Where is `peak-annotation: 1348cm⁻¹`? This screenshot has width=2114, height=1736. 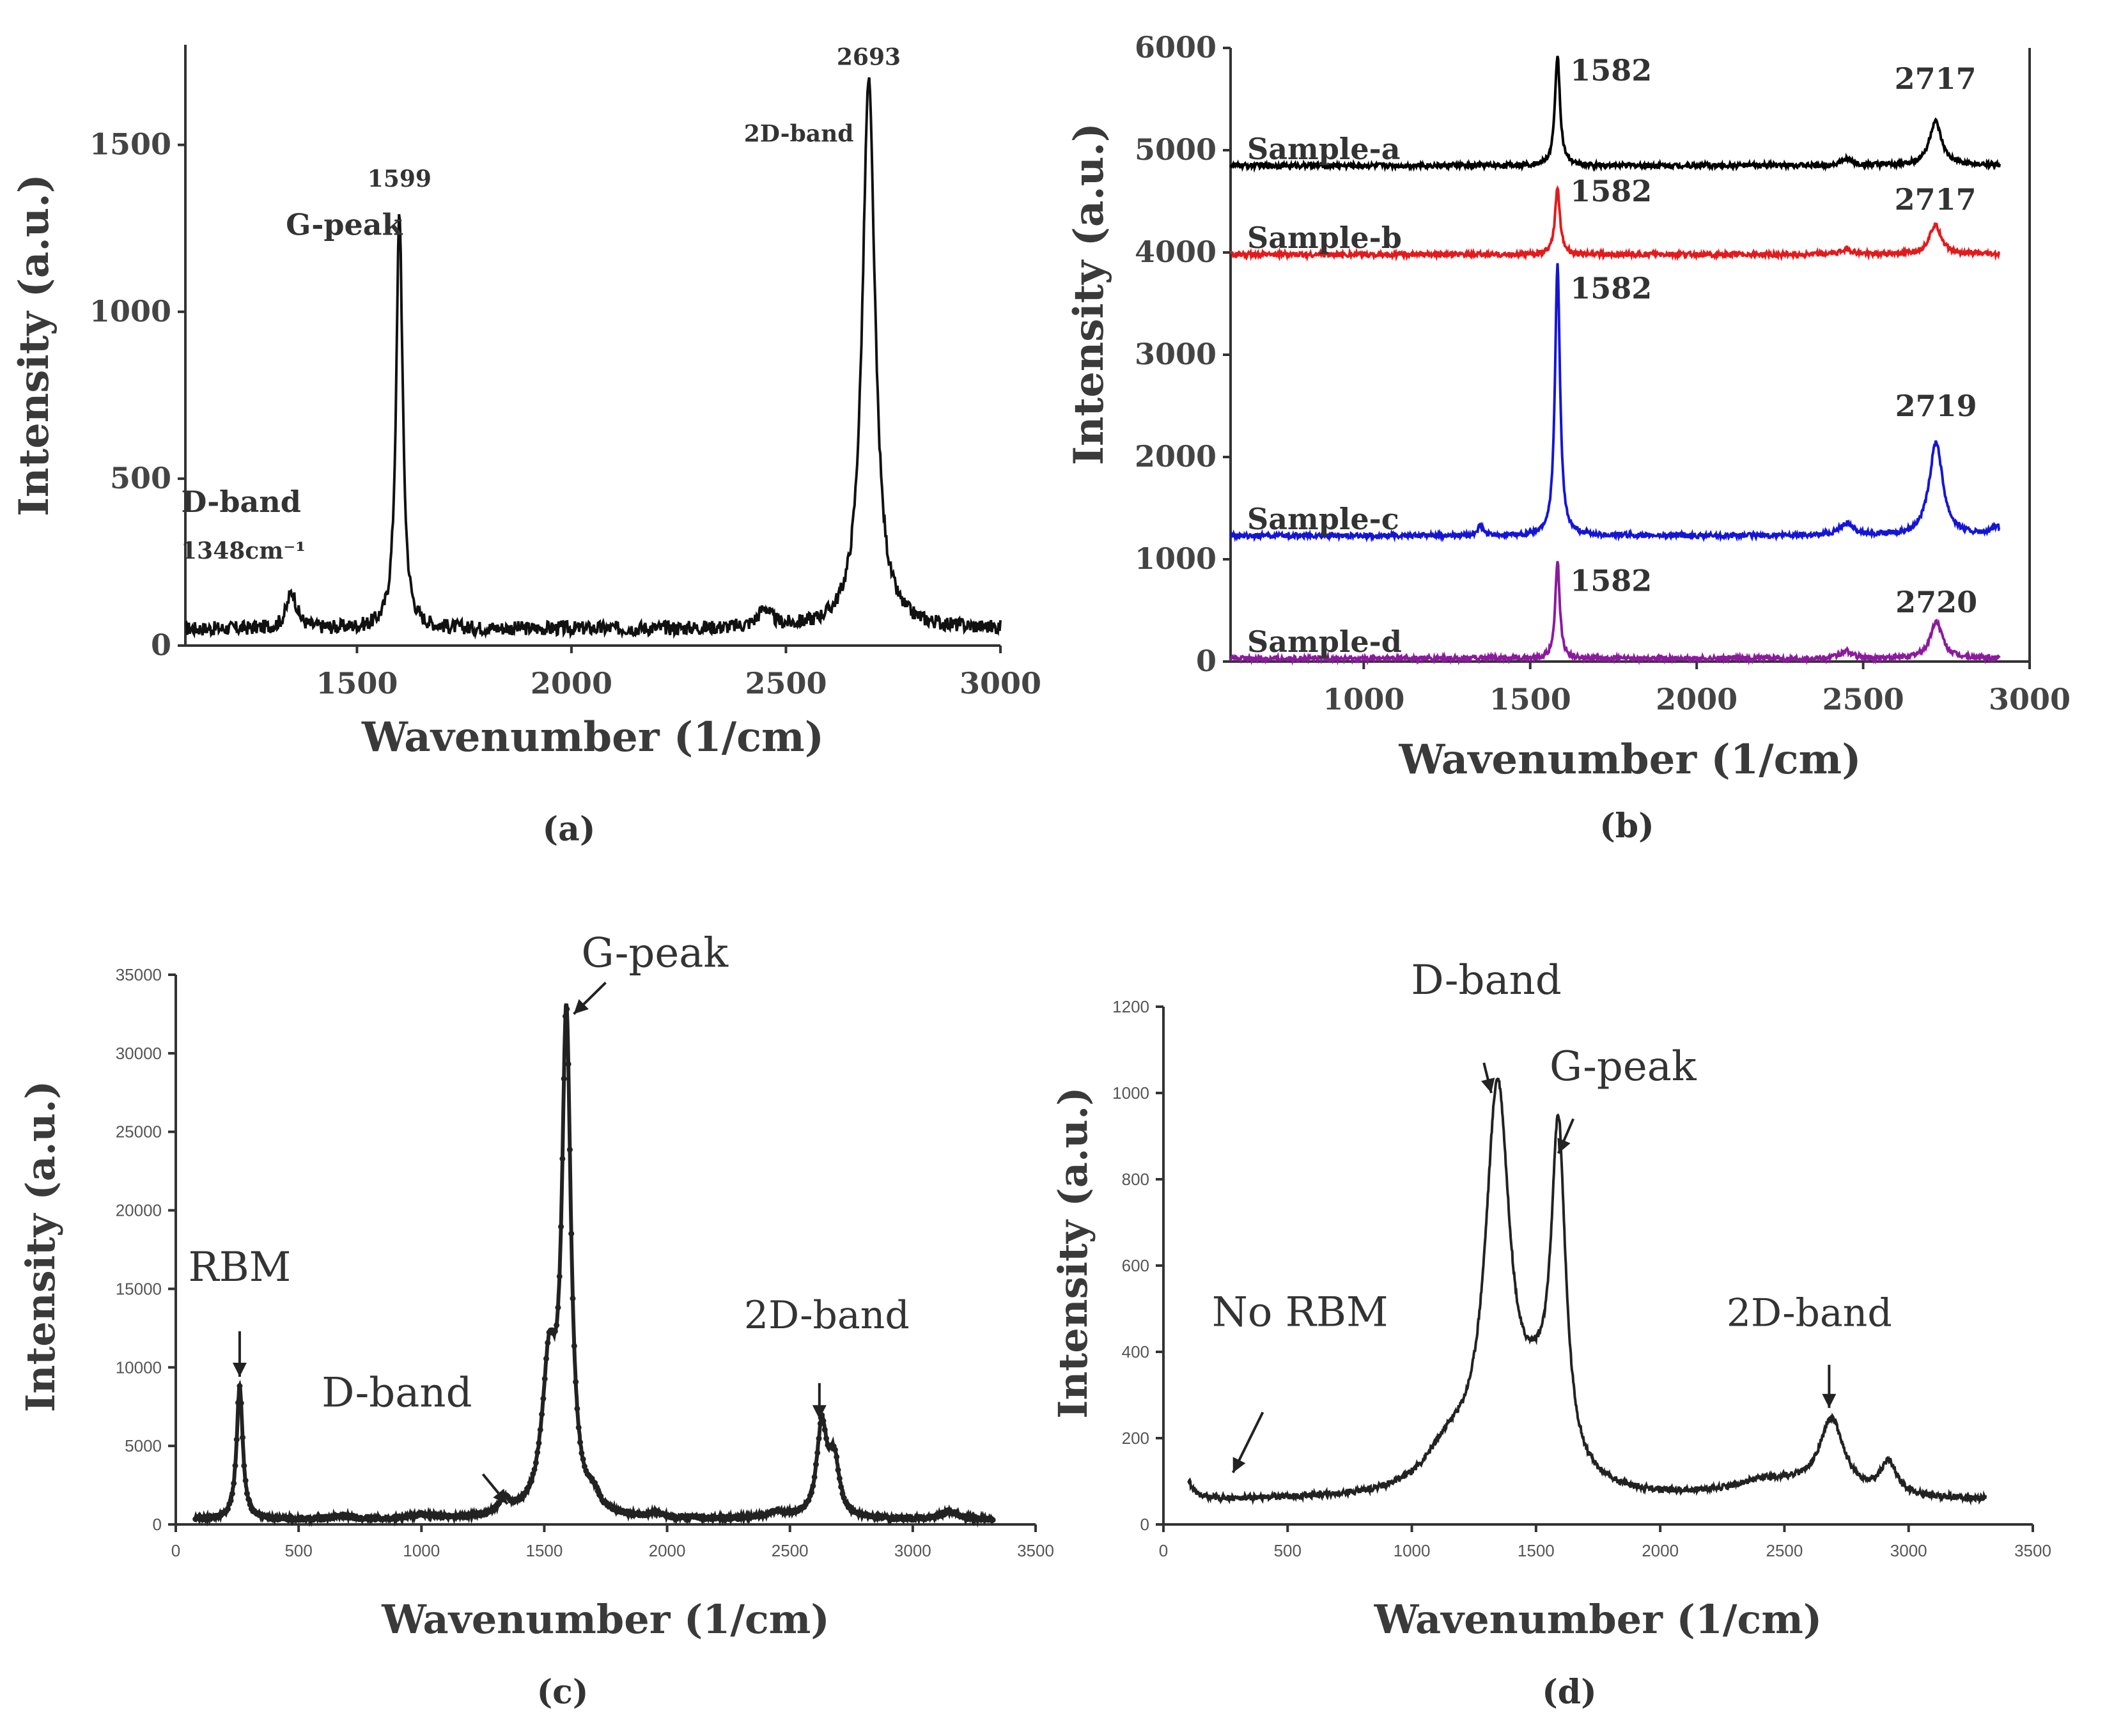
peak-annotation: 1348cm⁻¹ is located at coordinates (243, 551).